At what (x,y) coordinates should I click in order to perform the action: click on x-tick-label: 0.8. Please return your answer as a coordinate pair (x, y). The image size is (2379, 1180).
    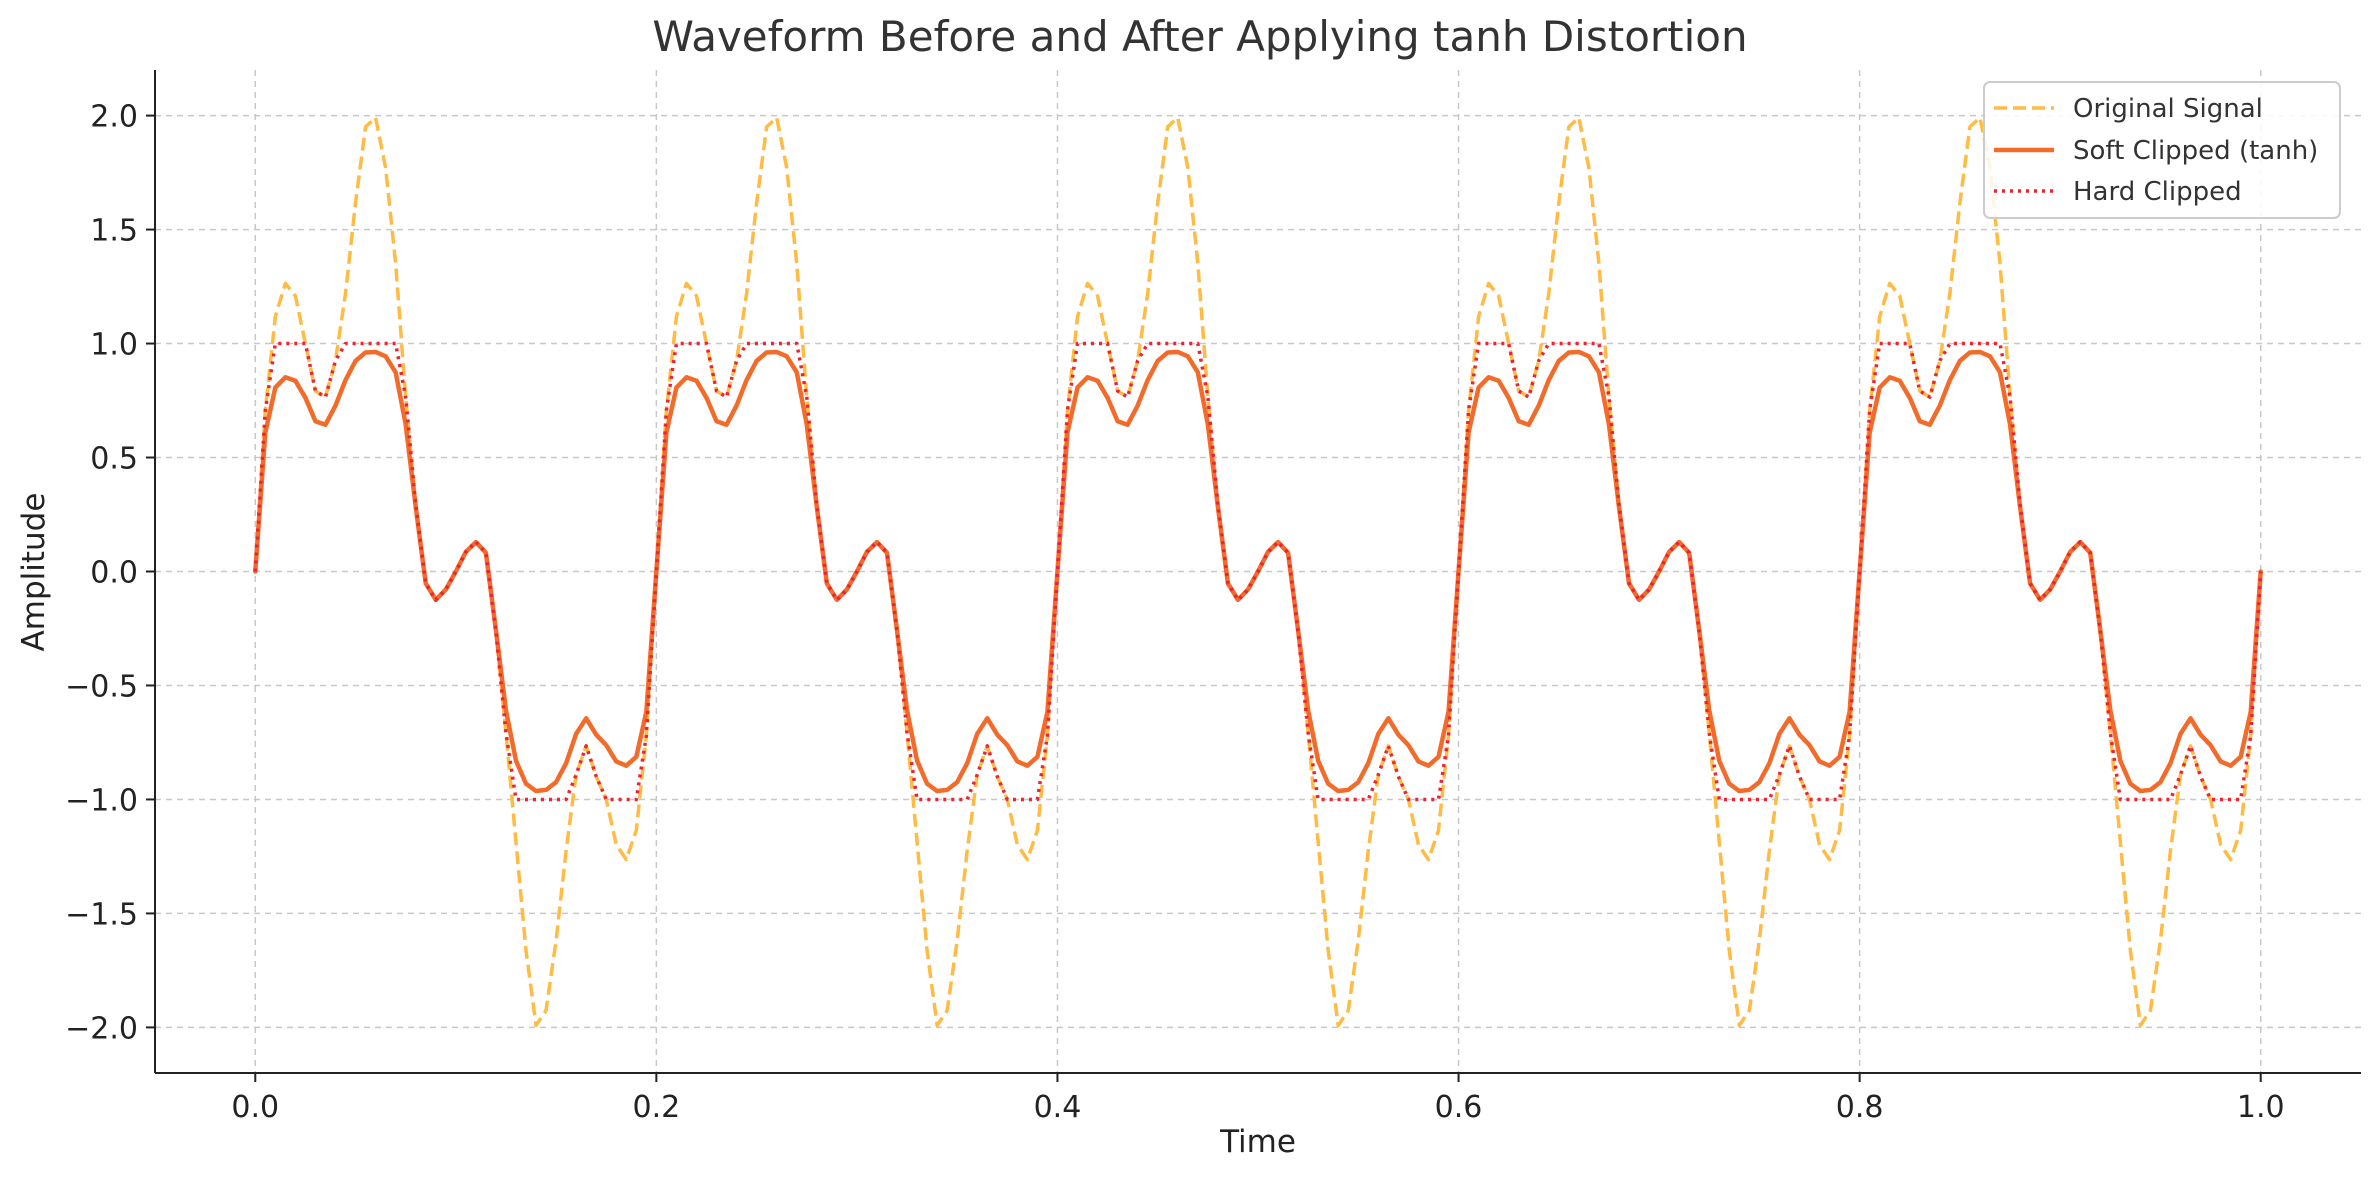
    Looking at the image, I should click on (1860, 1107).